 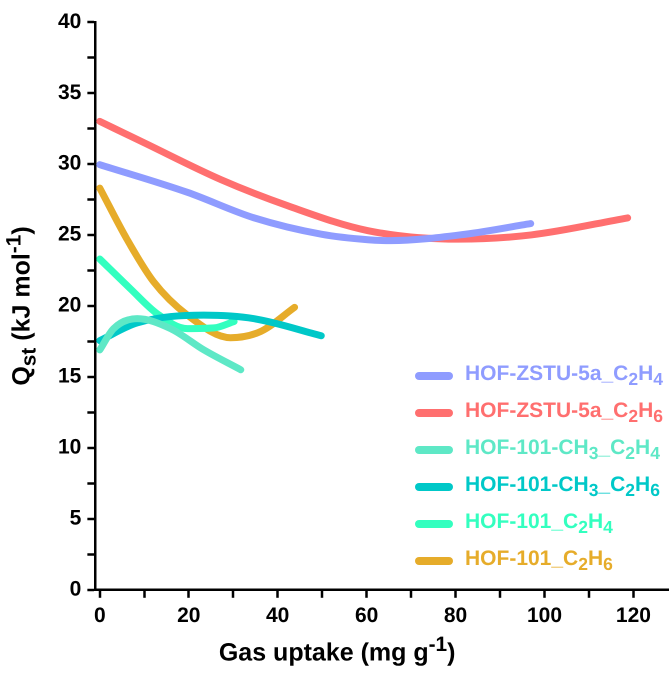 What do you see at coordinates (100, 616) in the screenshot?
I see `x-tick-label: 0` at bounding box center [100, 616].